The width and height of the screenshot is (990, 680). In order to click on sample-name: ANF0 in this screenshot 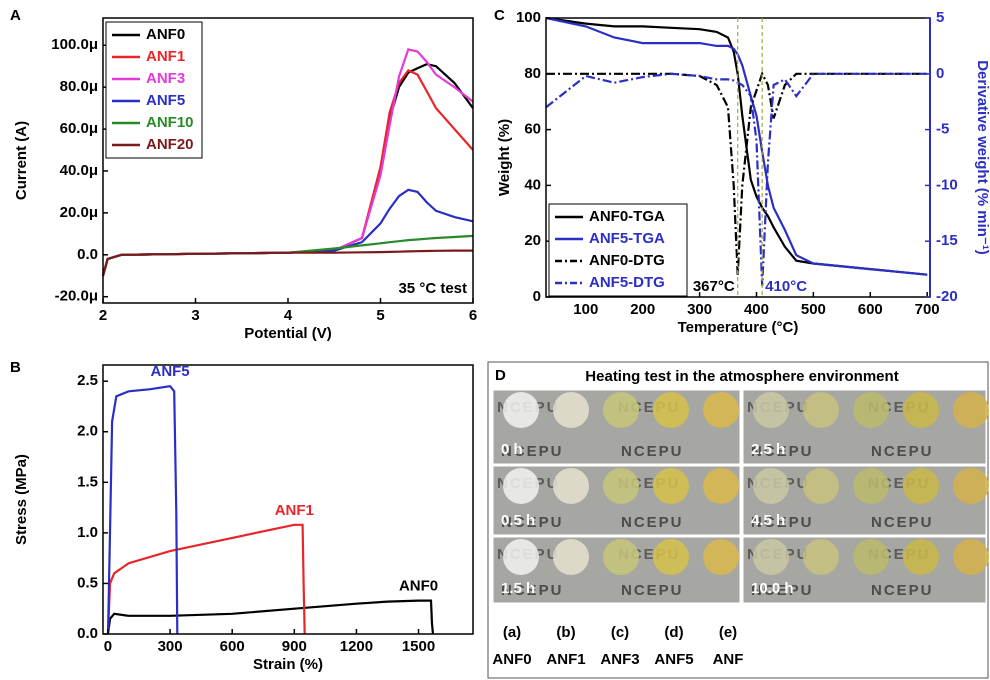, I will do `click(511, 659)`.